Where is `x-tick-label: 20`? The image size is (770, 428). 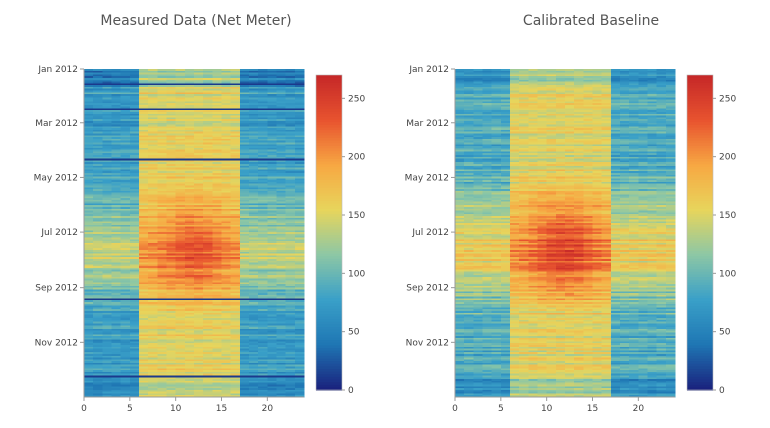
x-tick-label: 20 is located at coordinates (268, 409).